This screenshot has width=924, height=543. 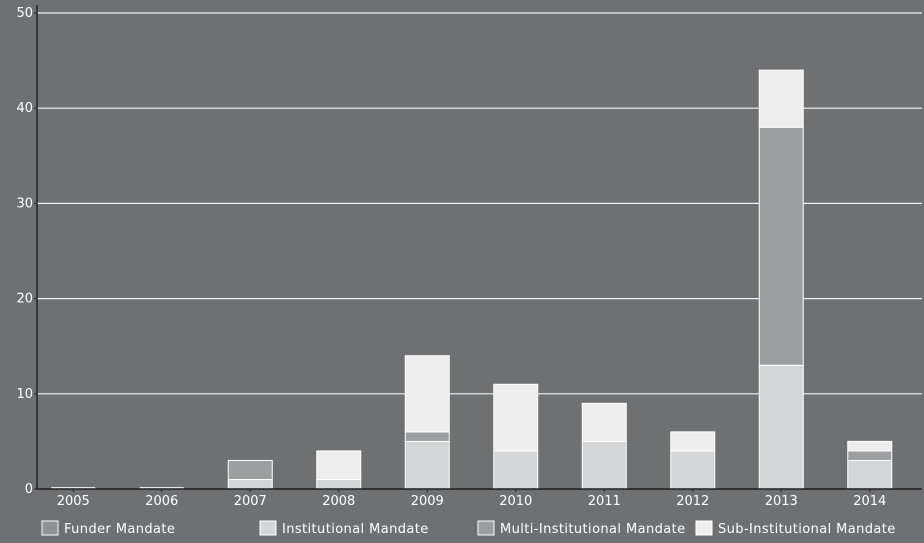 What do you see at coordinates (427, 501) in the screenshot?
I see `x-tick-label: 2009` at bounding box center [427, 501].